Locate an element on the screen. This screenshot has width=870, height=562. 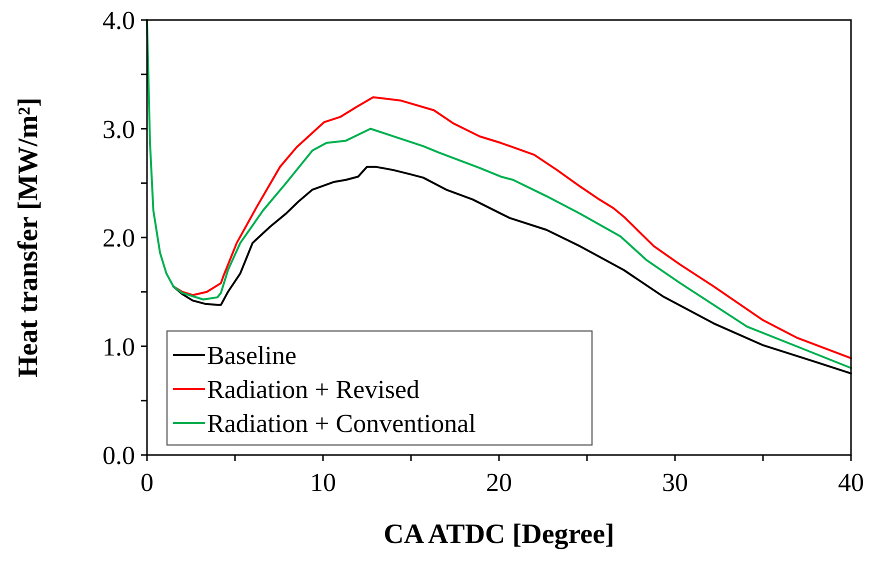
y-tick-label: 0.0 is located at coordinates (118, 455).